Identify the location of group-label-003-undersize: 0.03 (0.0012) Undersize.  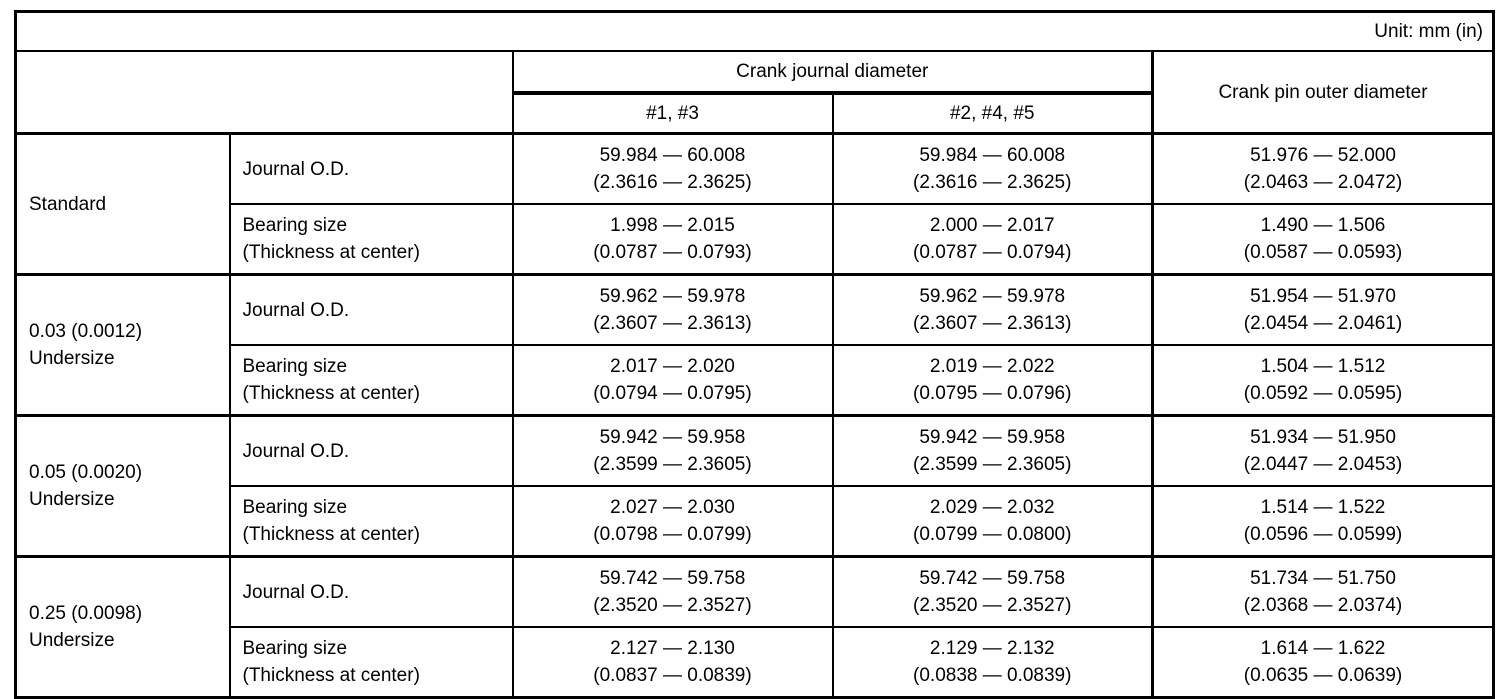
(122, 345).